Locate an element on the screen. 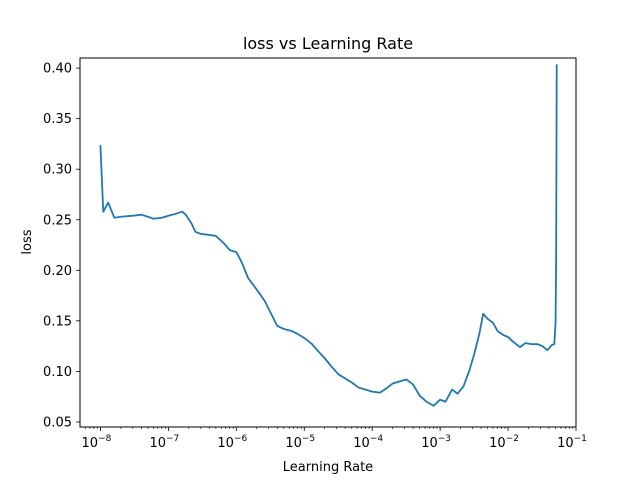 Image resolution: width=640 pixels, height=485 pixels. x-tick-label: 10⁻¹ is located at coordinates (572, 442).